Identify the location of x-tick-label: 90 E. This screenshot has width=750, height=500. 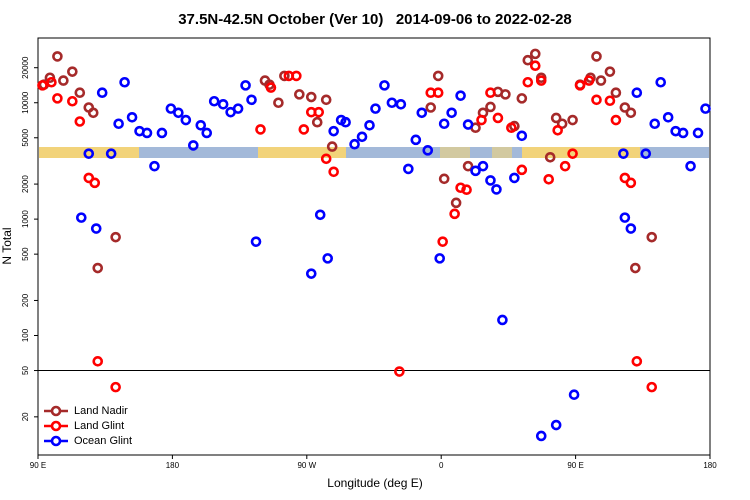
(38, 465).